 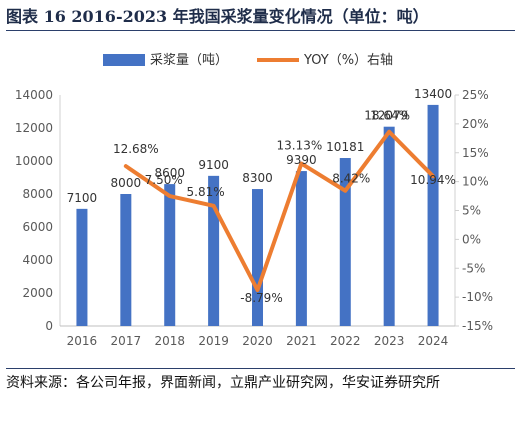 What do you see at coordinates (345, 147) in the screenshot?
I see `bar-label: 10181` at bounding box center [345, 147].